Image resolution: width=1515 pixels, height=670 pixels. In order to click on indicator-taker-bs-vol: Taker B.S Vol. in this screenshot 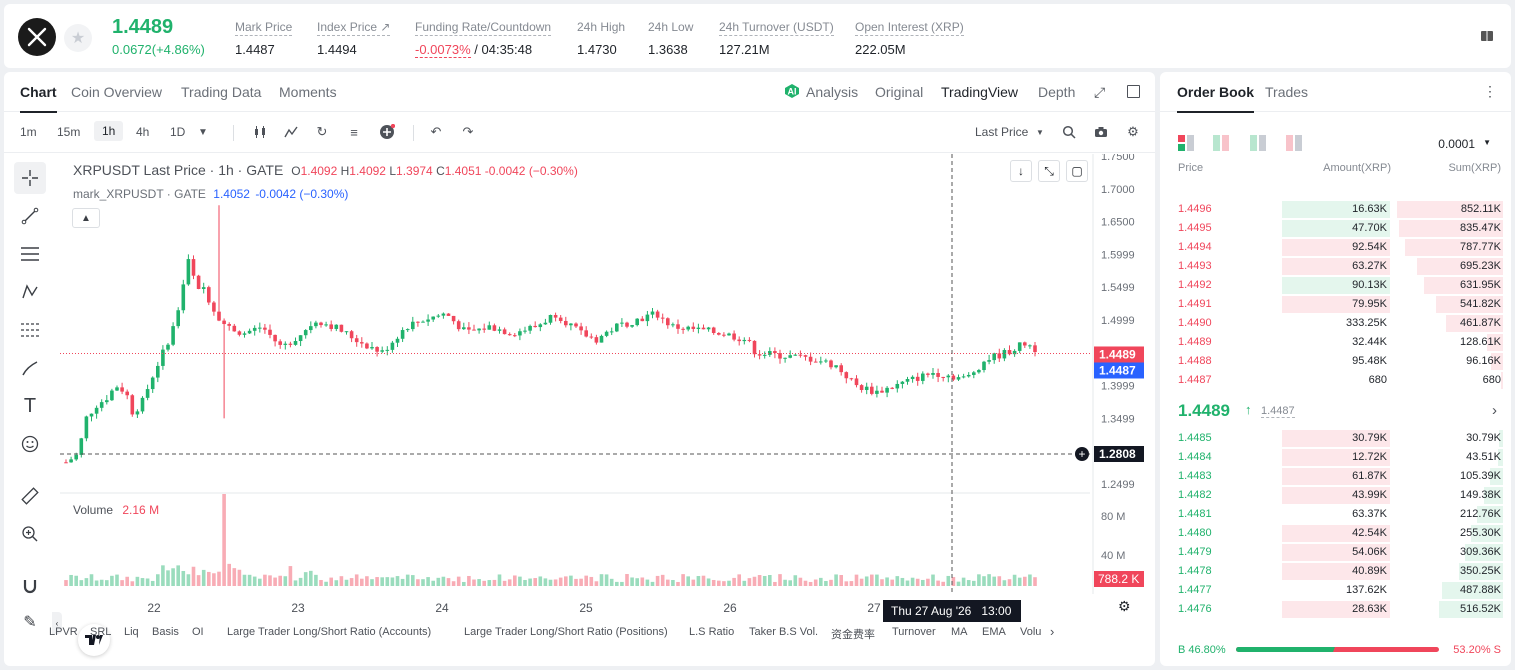, I will do `click(784, 632)`.